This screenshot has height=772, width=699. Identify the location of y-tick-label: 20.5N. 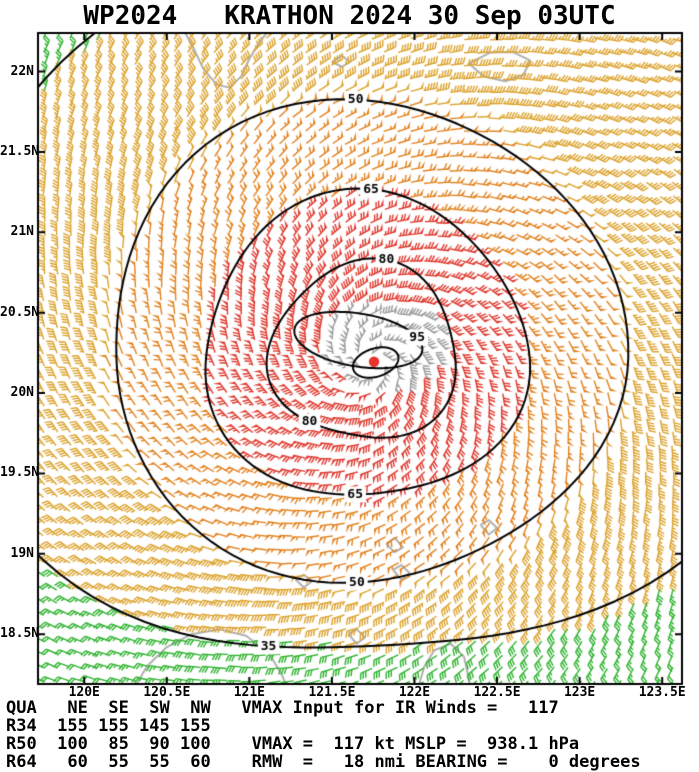
(20, 312).